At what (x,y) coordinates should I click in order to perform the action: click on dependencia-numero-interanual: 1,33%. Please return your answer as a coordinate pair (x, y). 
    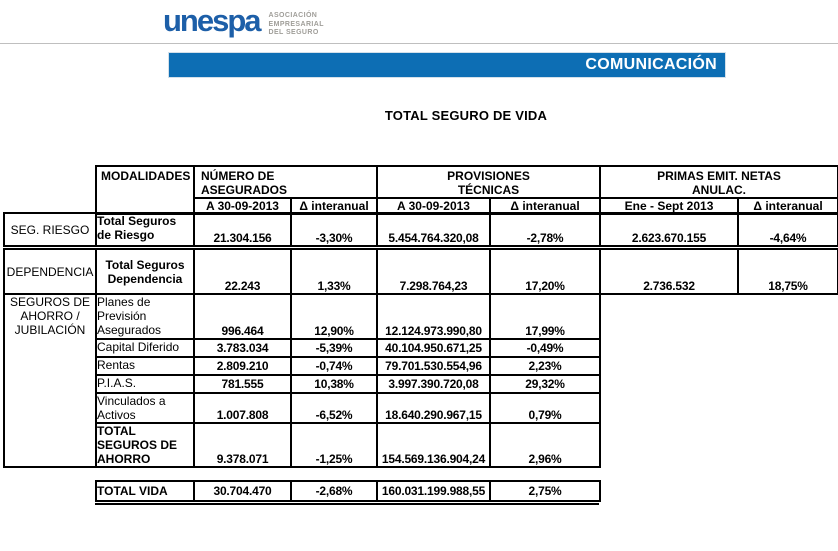
    Looking at the image, I should click on (334, 271).